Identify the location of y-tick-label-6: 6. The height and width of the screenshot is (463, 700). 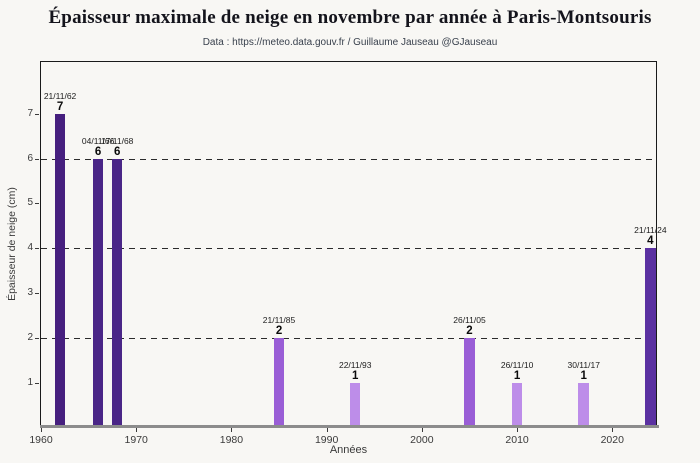
(30, 158).